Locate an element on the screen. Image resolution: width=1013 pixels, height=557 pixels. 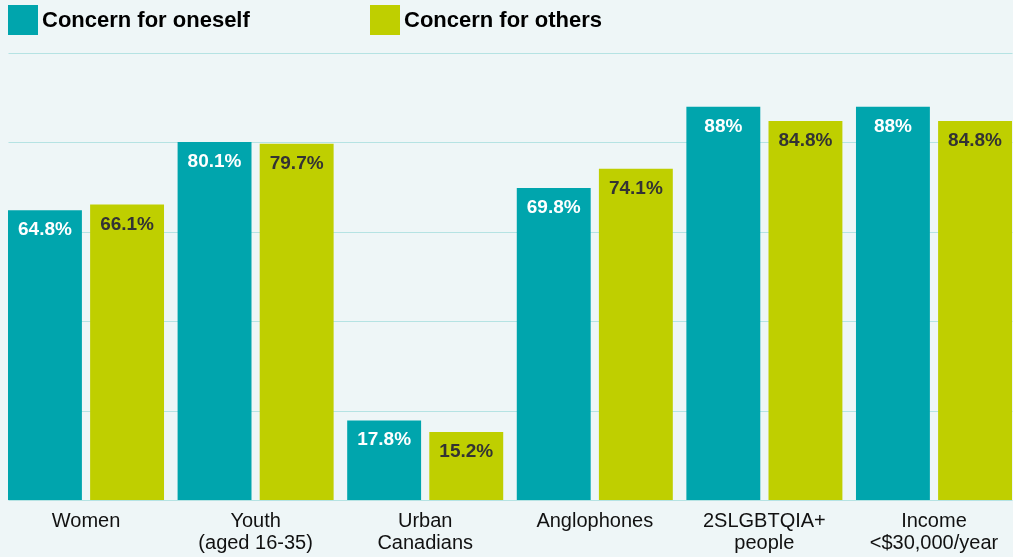
data-label: 17.8% is located at coordinates (384, 439).